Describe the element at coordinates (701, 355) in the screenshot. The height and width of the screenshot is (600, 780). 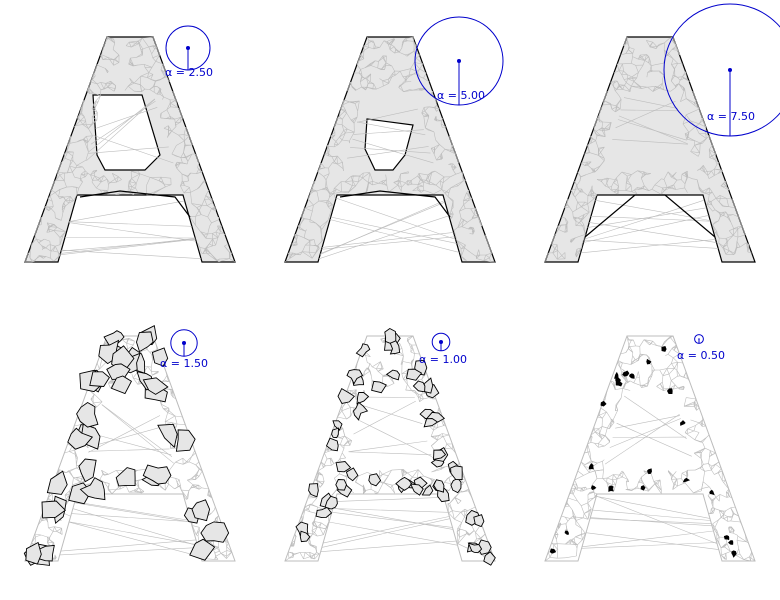
I see `alpha-label: α = 0.50` at that location.